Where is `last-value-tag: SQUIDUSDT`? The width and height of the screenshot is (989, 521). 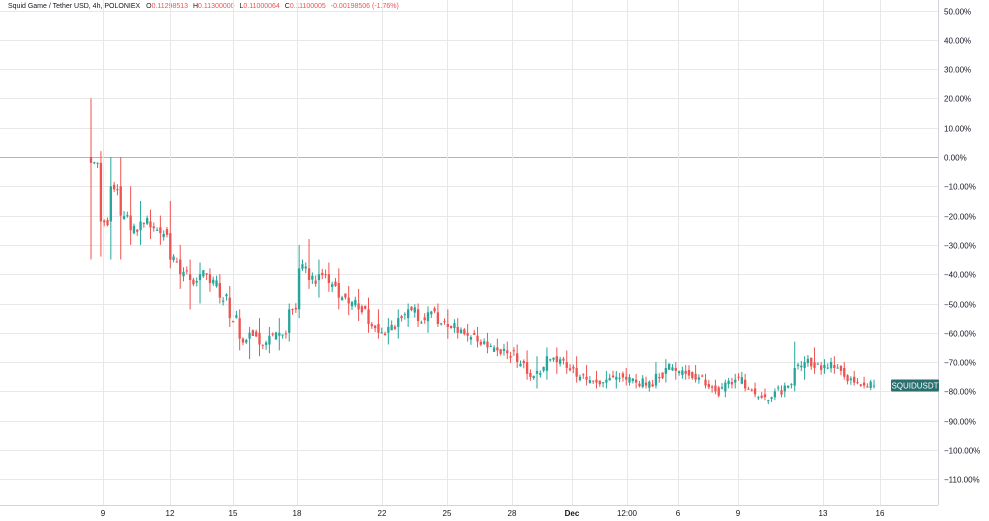 last-value-tag: SQUIDUSDT is located at coordinates (915, 385).